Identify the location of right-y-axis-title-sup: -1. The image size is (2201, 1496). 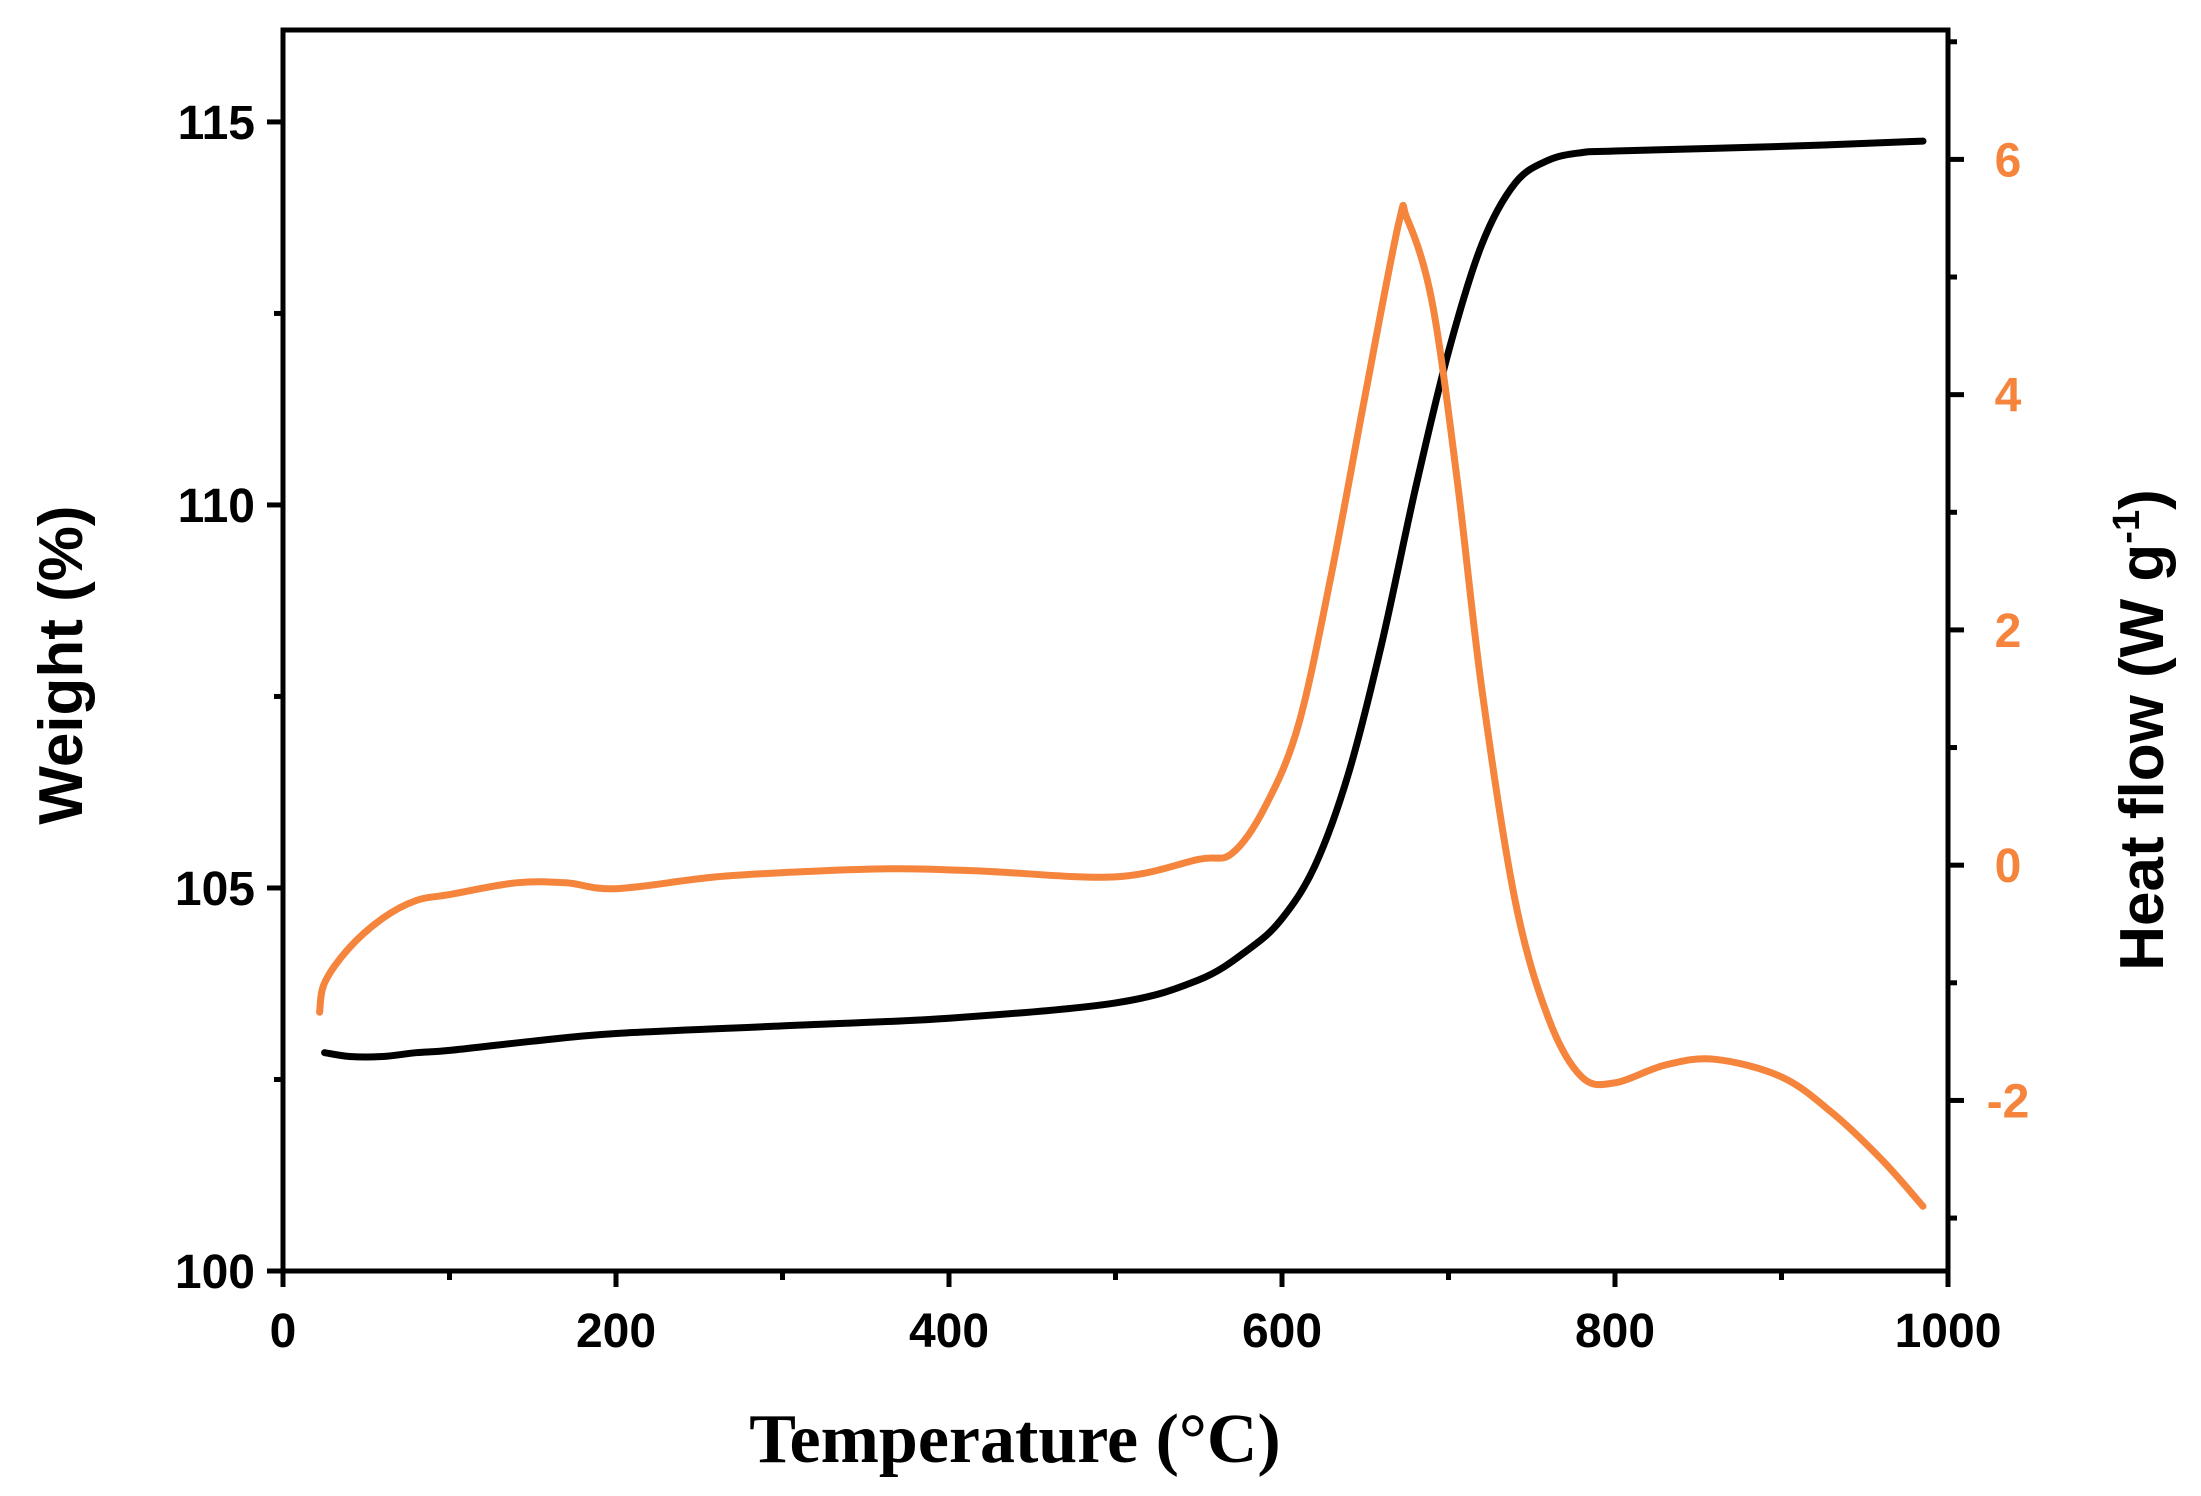
(2127, 527).